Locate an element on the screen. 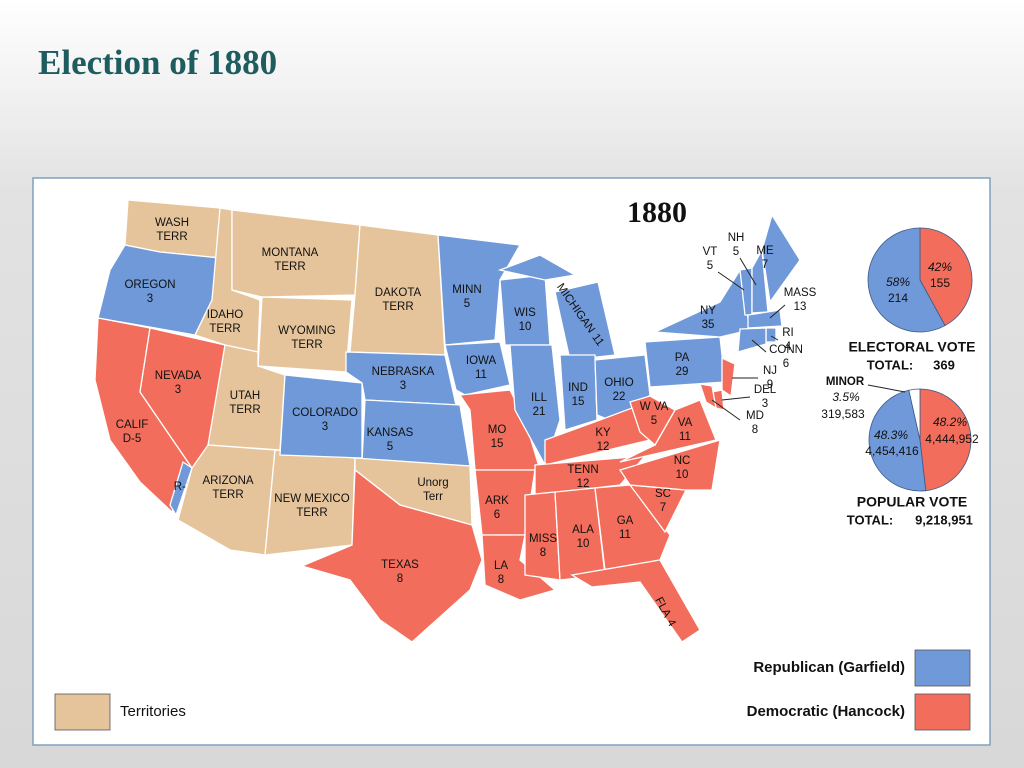  region-label: WASH is located at coordinates (172, 223).